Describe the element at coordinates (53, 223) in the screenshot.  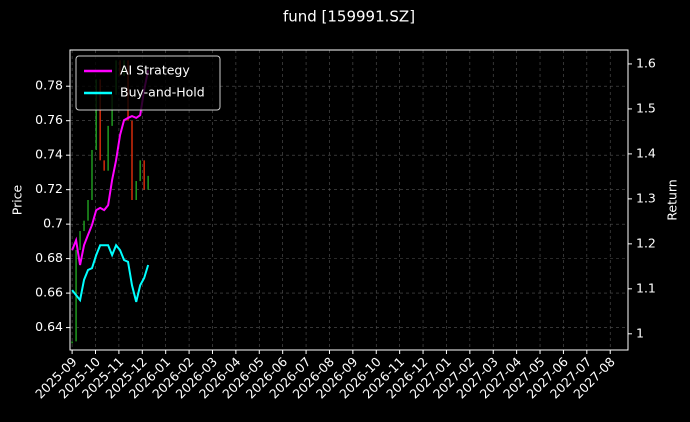
I see `y-tick-label: 0.7` at that location.